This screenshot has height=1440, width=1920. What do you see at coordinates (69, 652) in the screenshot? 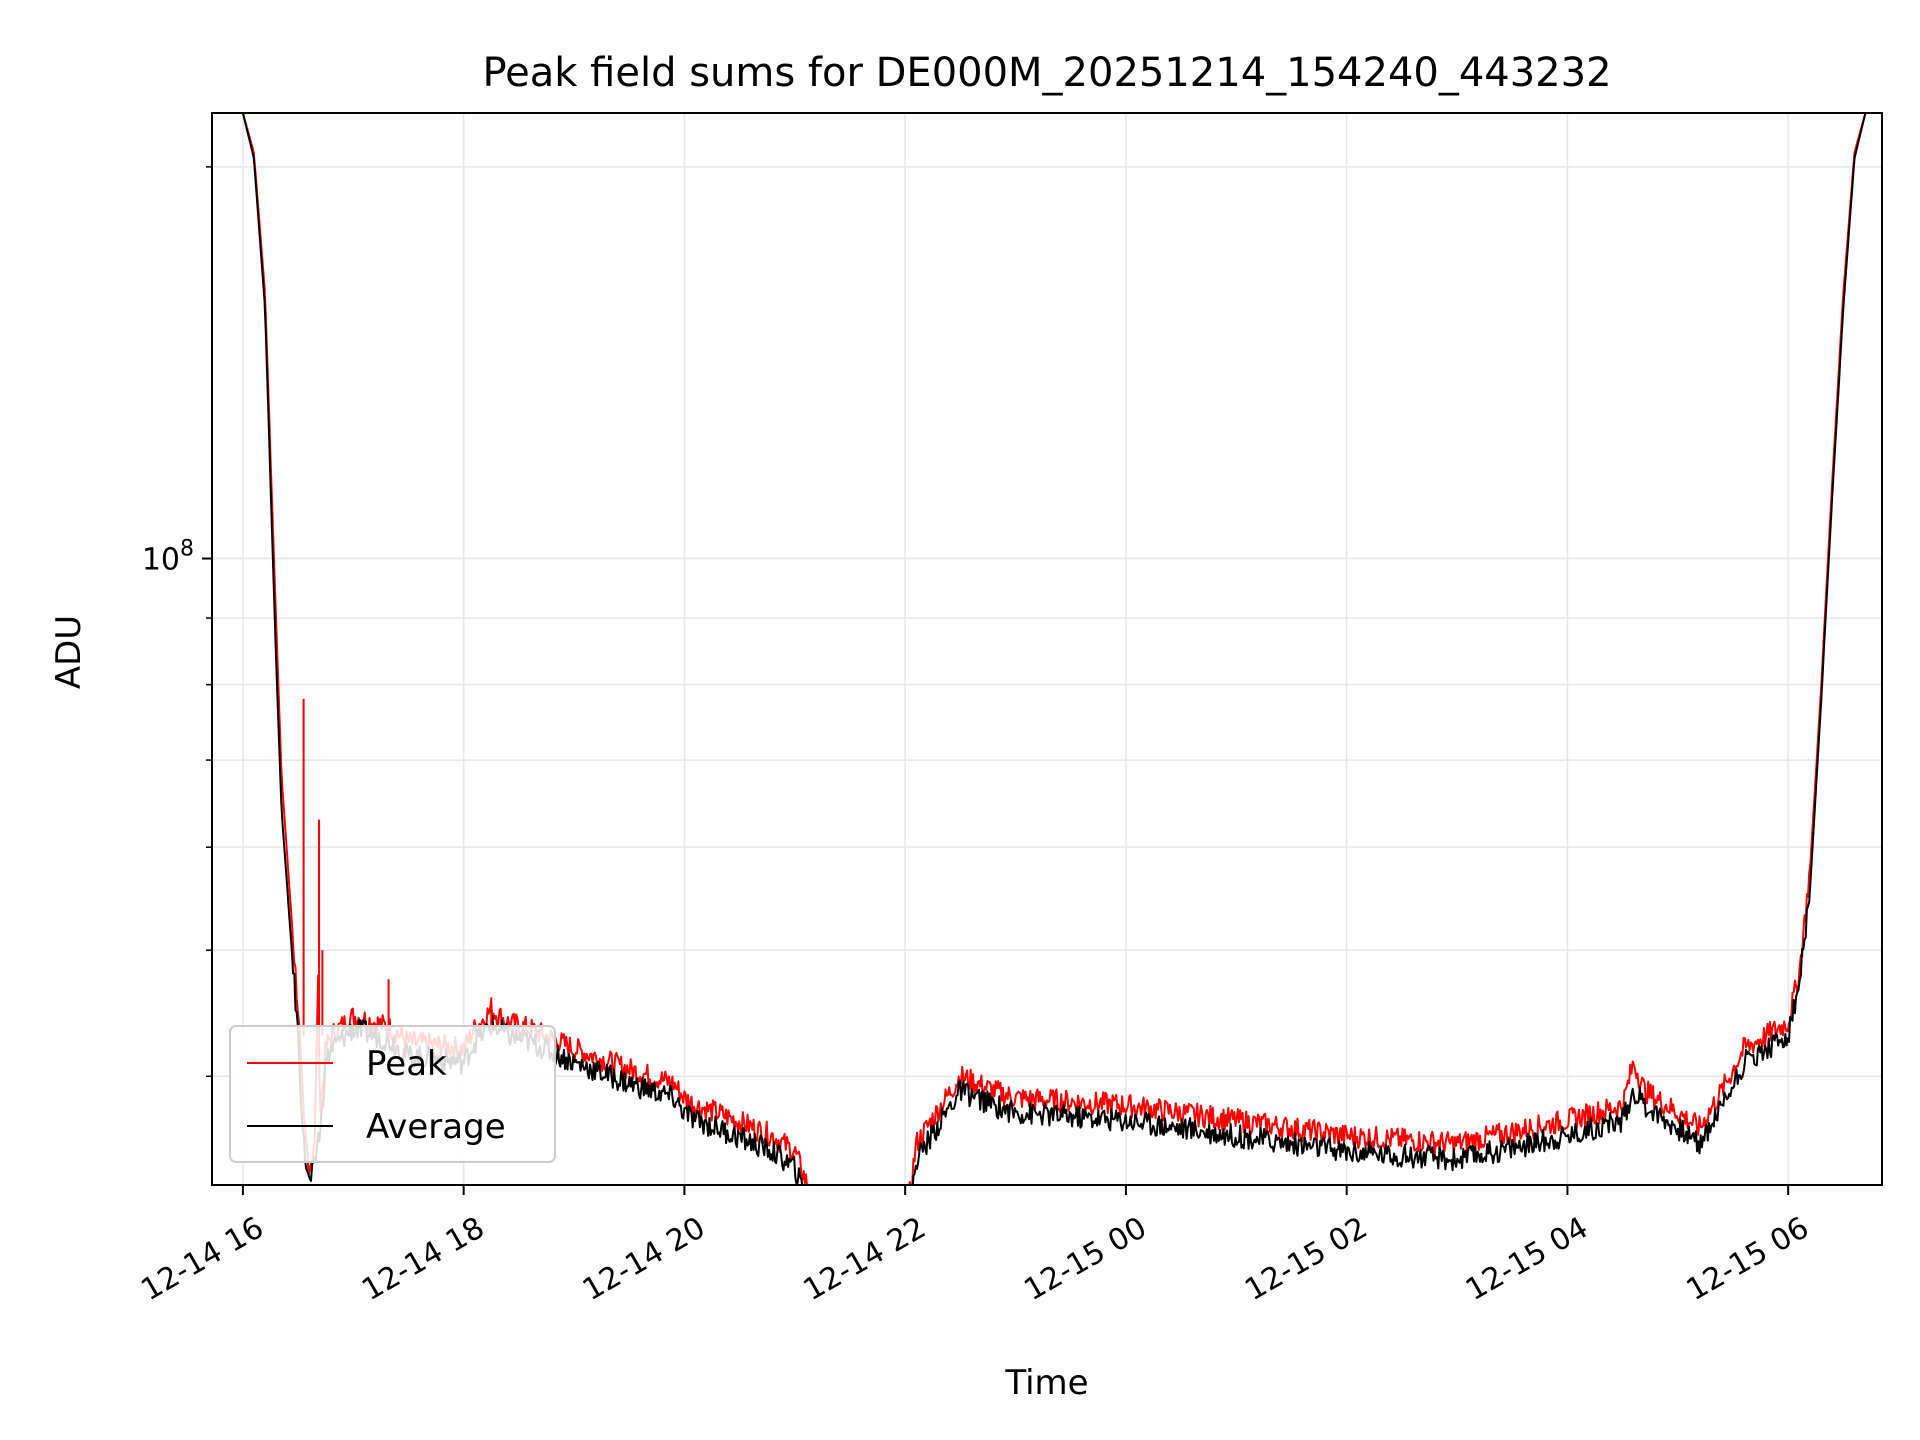
I see `y-axis-label: ADU` at bounding box center [69, 652].